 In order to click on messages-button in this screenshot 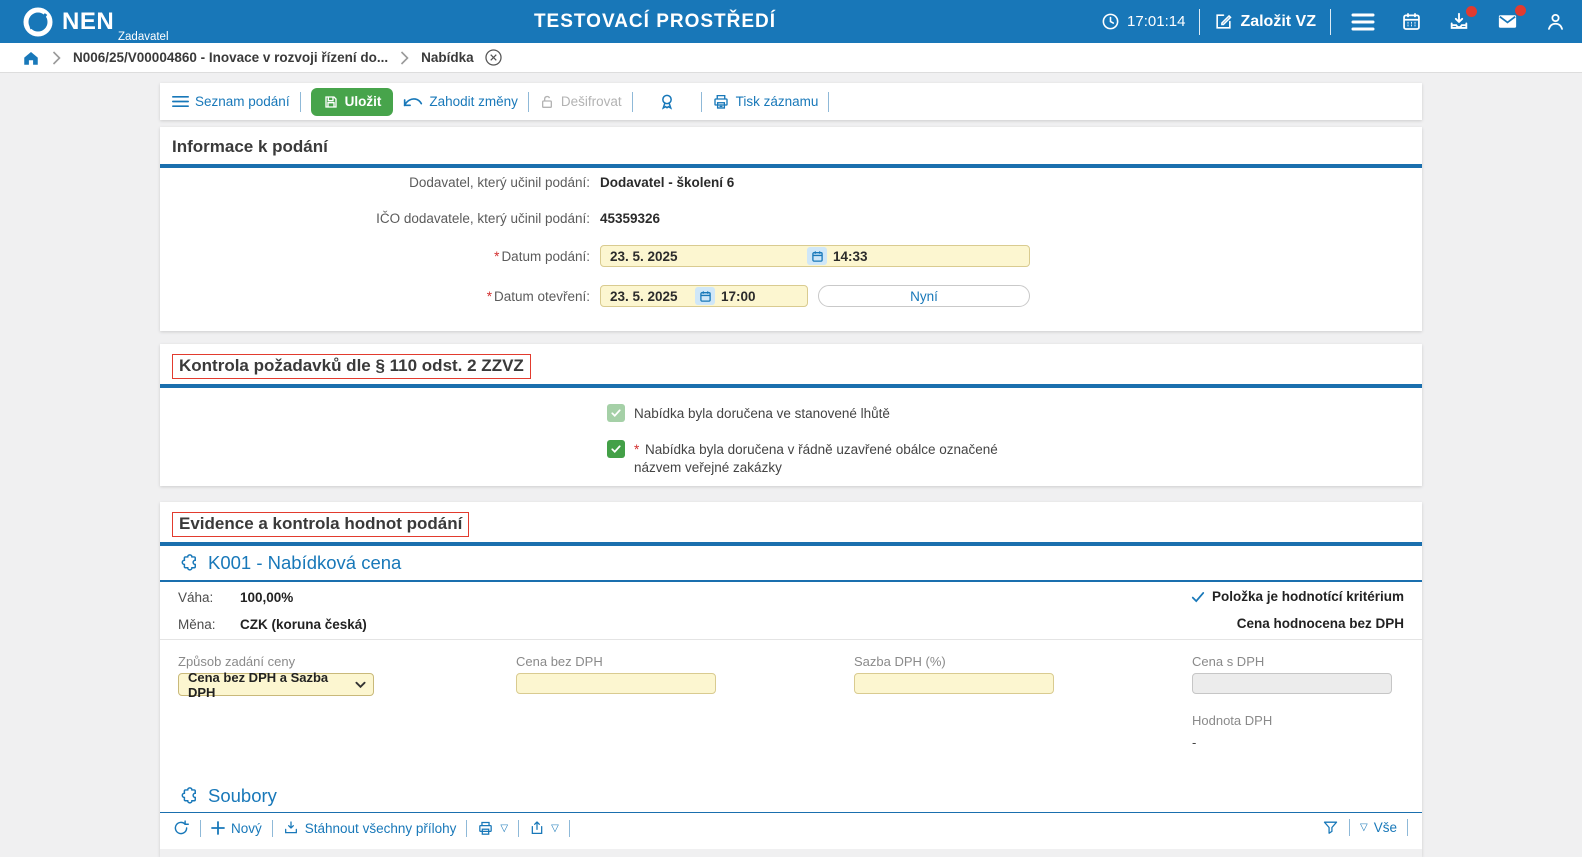, I will do `click(1508, 20)`.